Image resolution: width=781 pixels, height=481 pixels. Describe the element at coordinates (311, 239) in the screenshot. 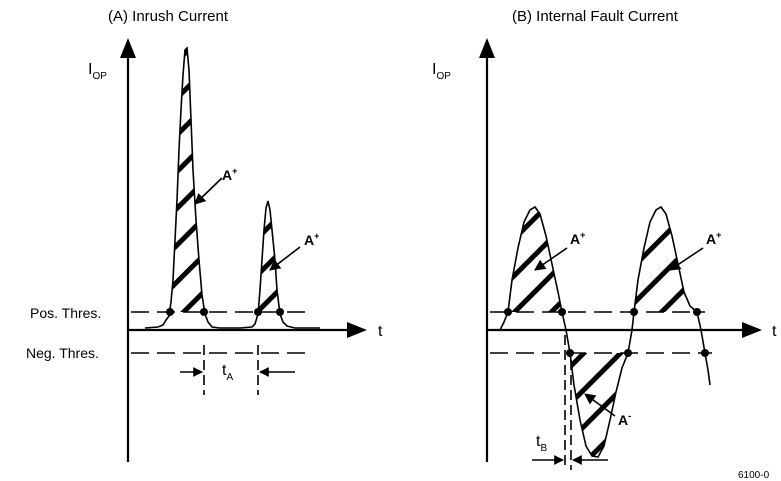

I see `inrush-area-label-2: A+` at that location.